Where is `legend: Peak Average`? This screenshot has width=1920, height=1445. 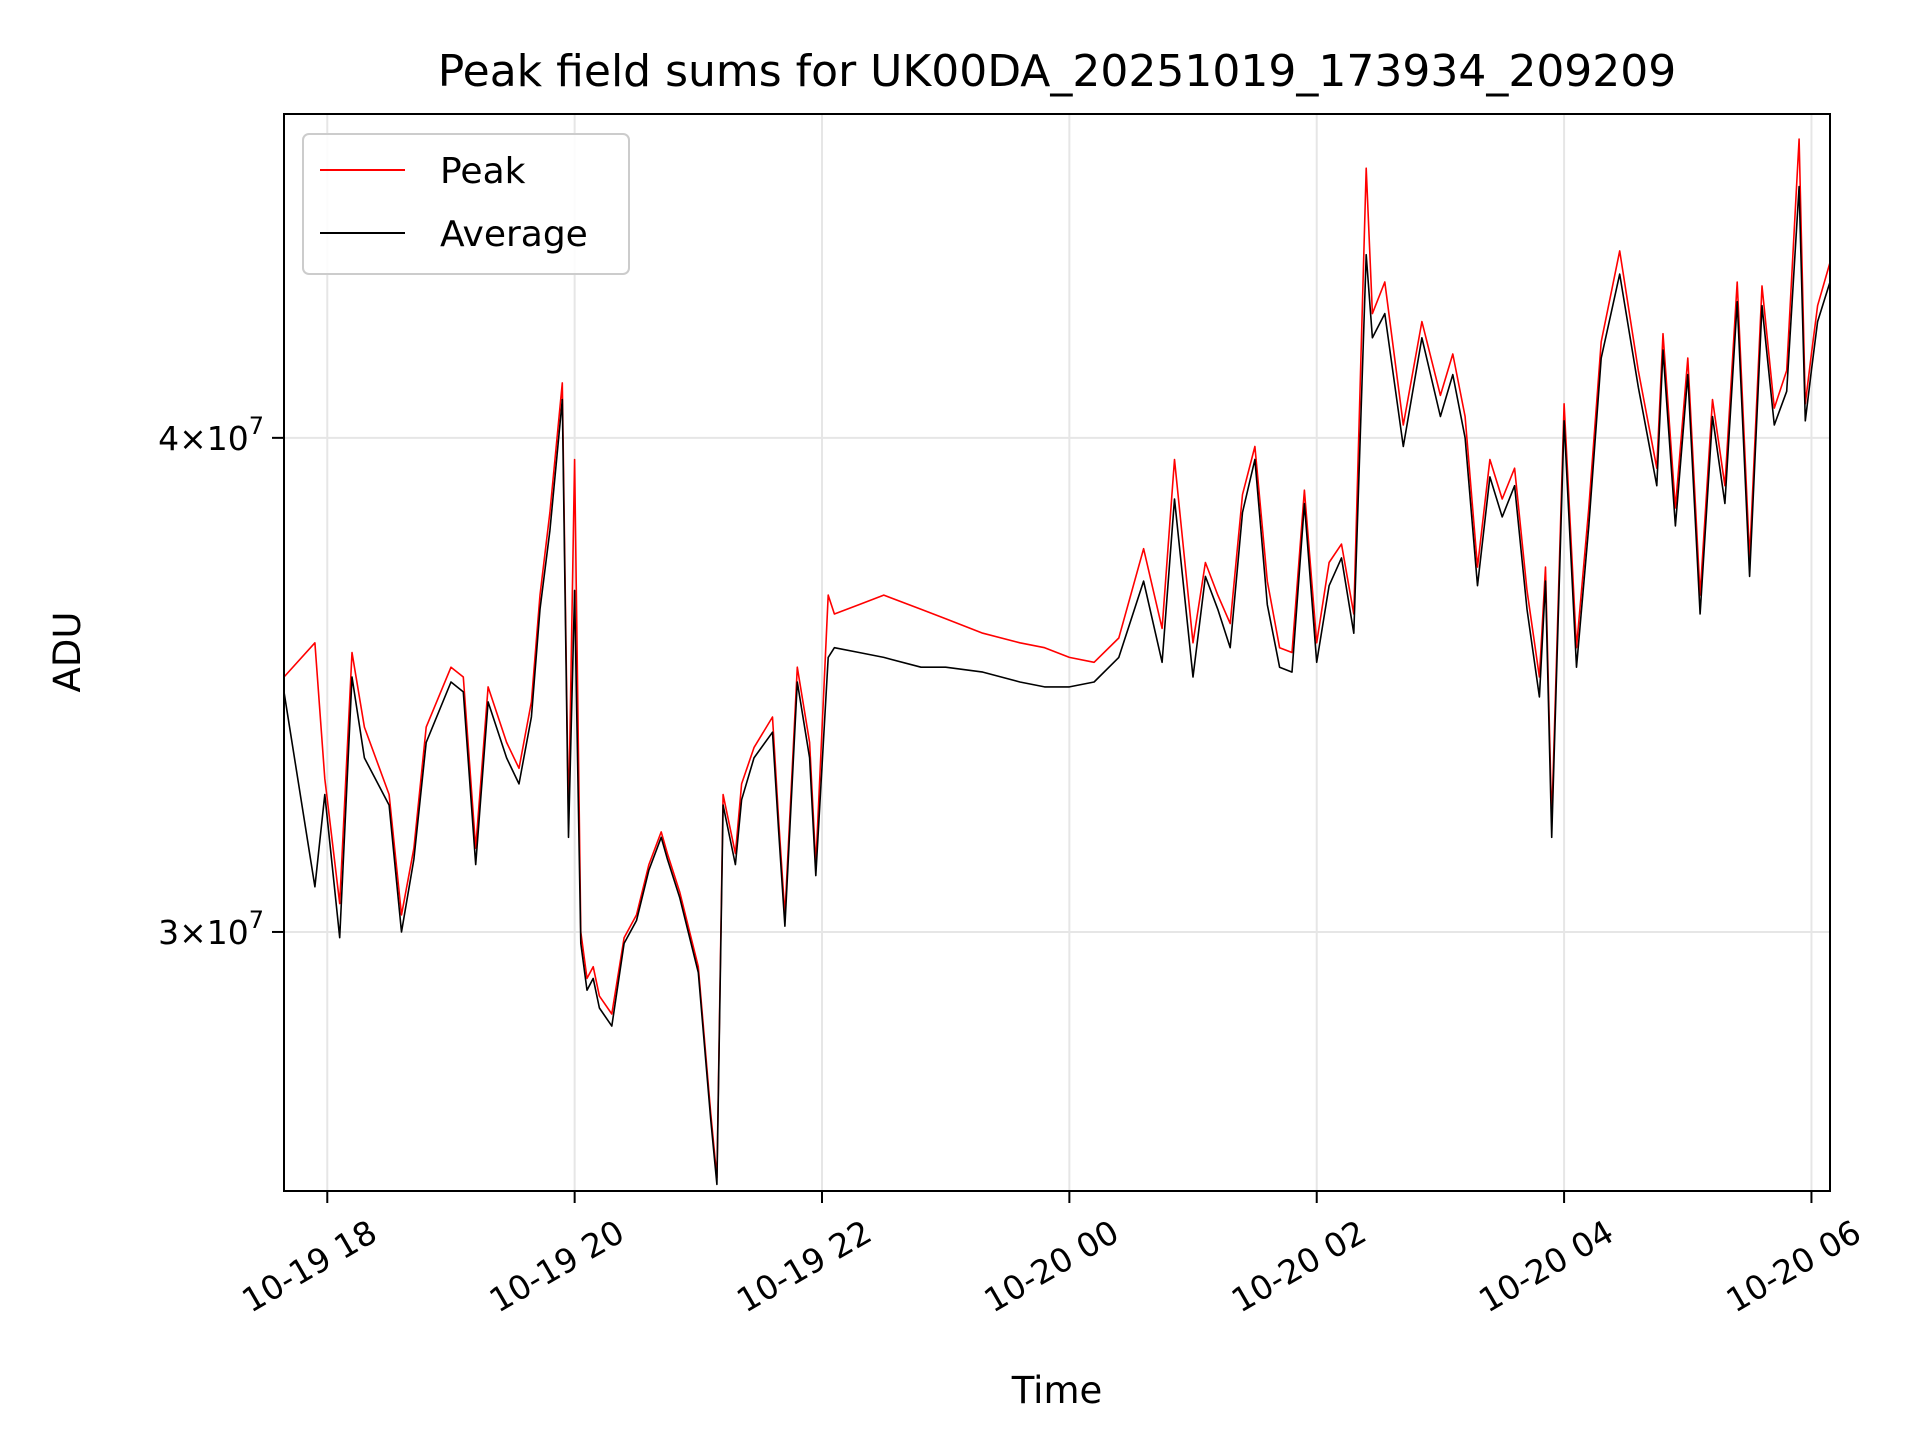 legend: Peak Average is located at coordinates (466, 204).